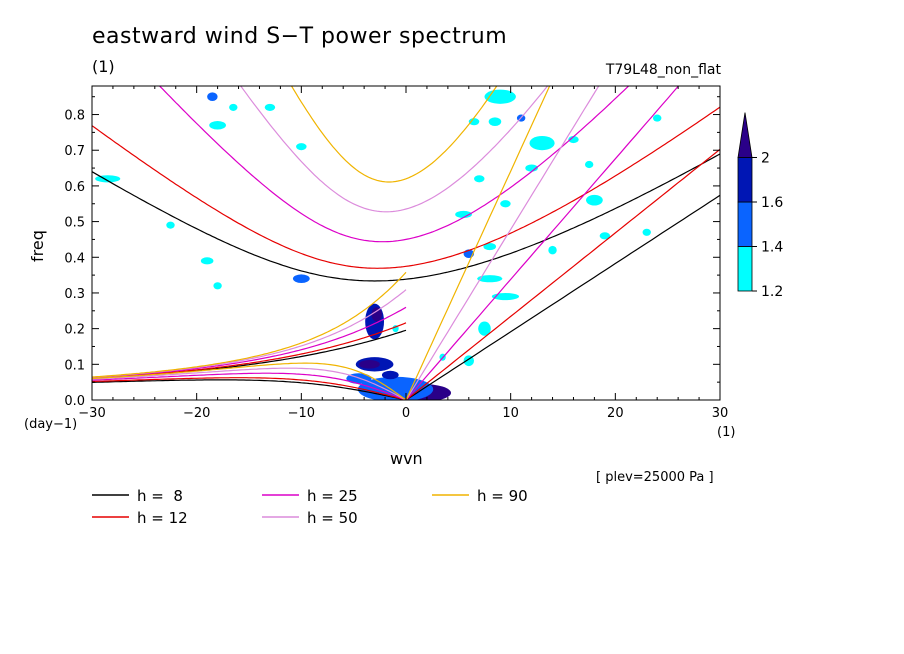  What do you see at coordinates (478, 243) in the screenshot?
I see `curve-kelvin-h90` at bounding box center [478, 243].